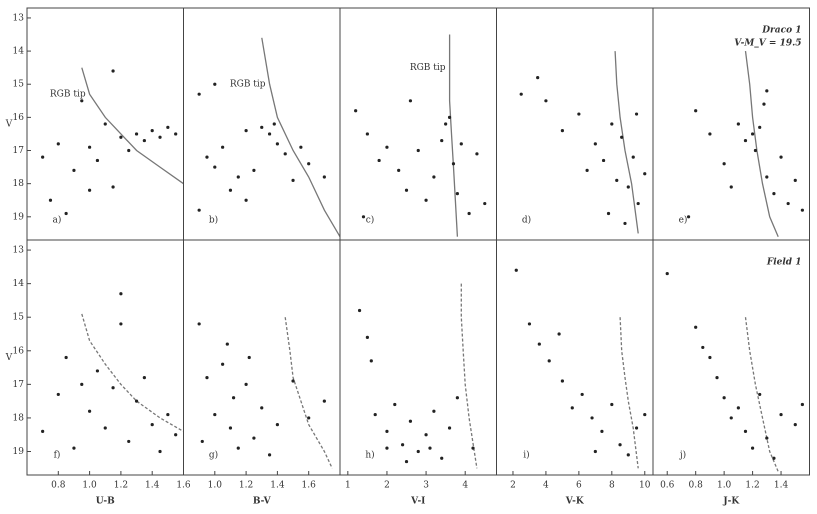  What do you see at coordinates (183, 486) in the screenshot?
I see `x-tick-label: 1.6` at bounding box center [183, 486].